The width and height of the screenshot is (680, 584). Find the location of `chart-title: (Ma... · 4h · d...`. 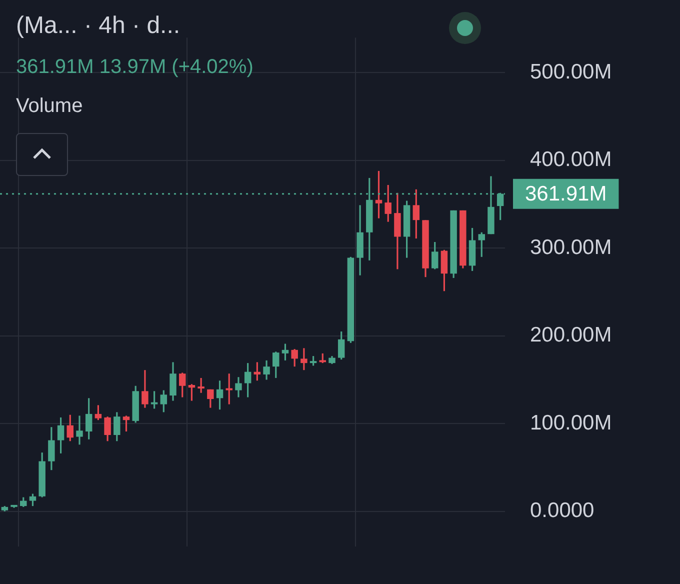

chart-title: (Ma... · 4h · d... is located at coordinates (98, 26).